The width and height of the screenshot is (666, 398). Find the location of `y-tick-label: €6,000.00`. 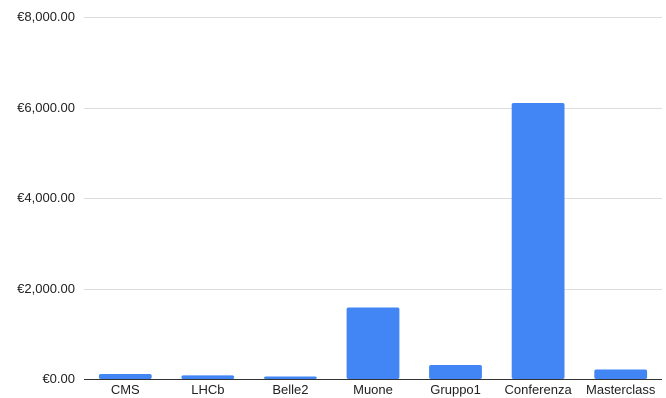

y-tick-label: €6,000.00 is located at coordinates (46, 107).